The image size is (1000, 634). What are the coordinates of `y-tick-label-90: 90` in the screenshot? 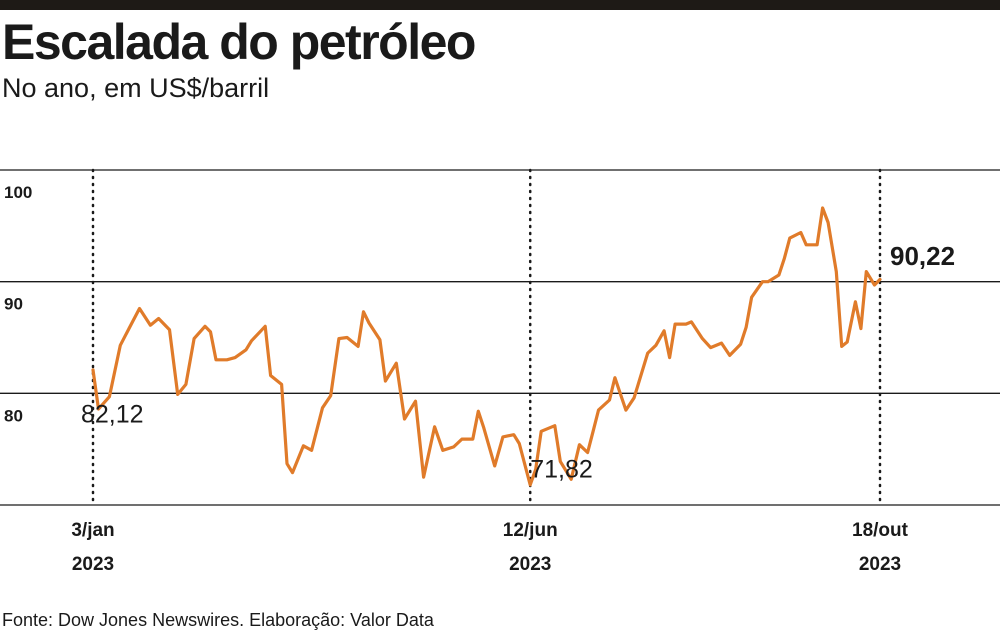 It's located at (13, 304).